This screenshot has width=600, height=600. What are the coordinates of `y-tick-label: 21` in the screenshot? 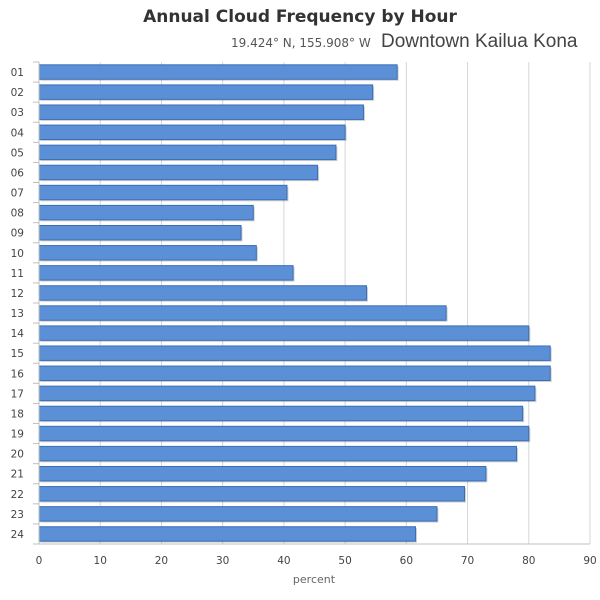 It's located at (17, 475).